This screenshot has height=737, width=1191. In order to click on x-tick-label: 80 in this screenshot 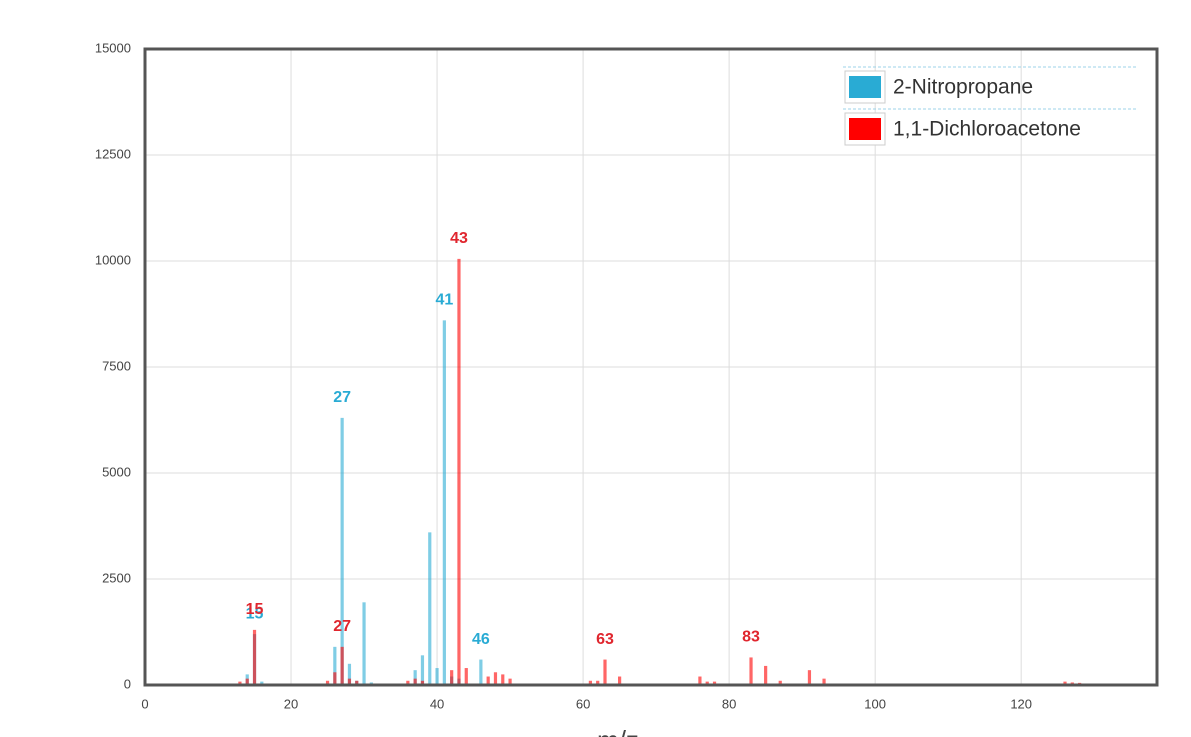, I will do `click(729, 703)`.